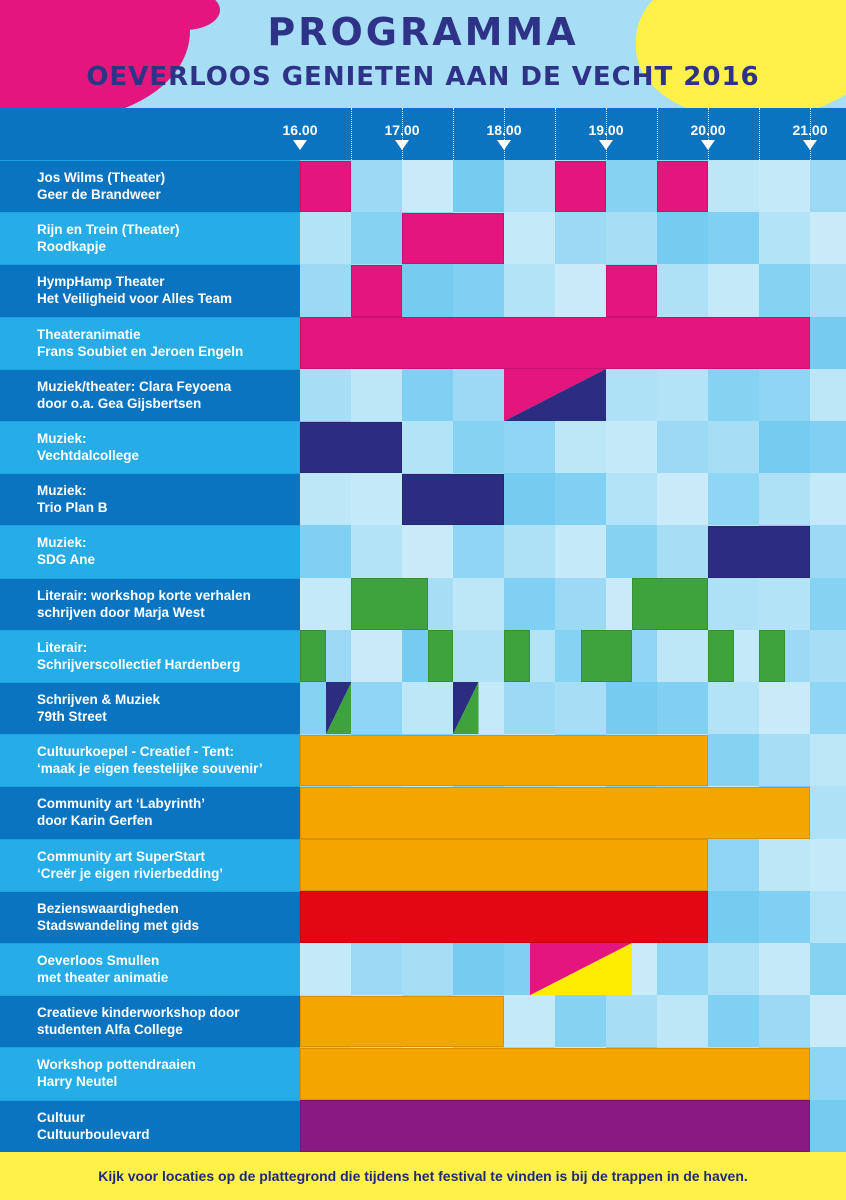 The width and height of the screenshot is (846, 1200). What do you see at coordinates (150, 1074) in the screenshot?
I see `activity-label: Workshop pottendraaien Harry Neutel` at bounding box center [150, 1074].